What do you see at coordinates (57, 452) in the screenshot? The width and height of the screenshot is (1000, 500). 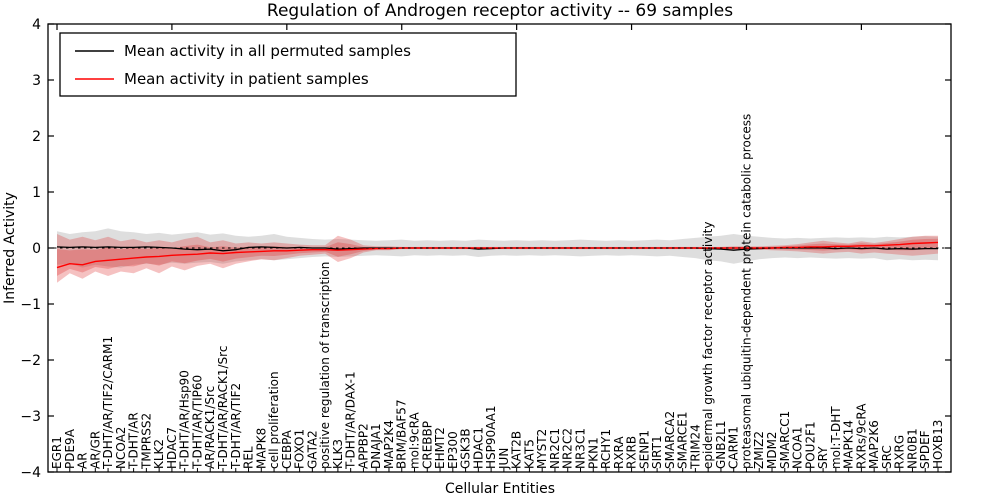 I see `entity-label: EGR1` at bounding box center [57, 452].